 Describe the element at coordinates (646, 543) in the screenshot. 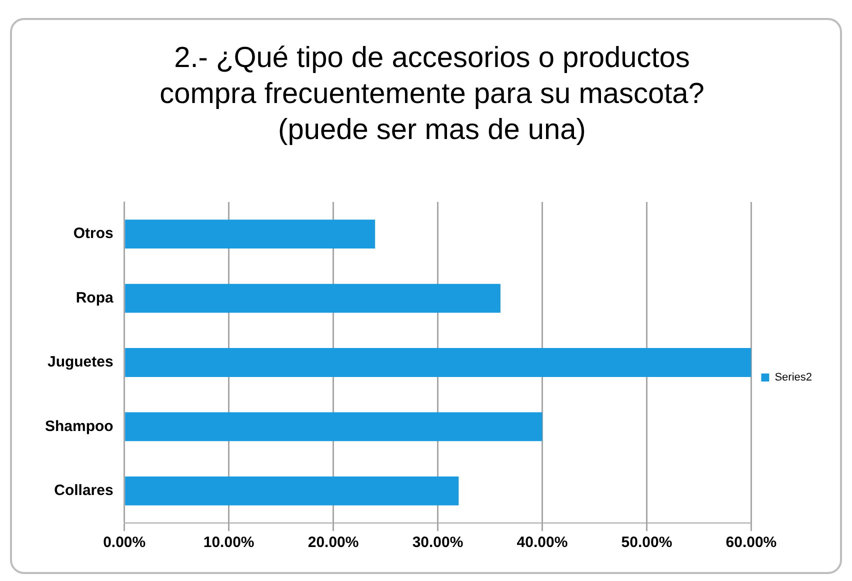

I see `x-tick-label: 50.00%` at that location.